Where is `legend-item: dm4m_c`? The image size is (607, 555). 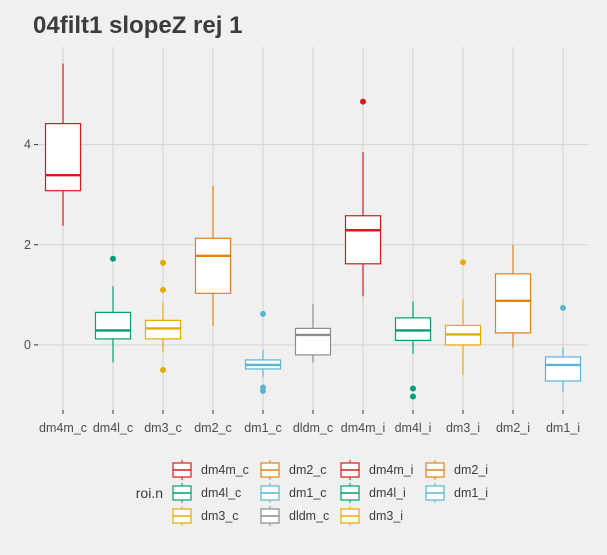 legend-item: dm4m_c is located at coordinates (210, 470).